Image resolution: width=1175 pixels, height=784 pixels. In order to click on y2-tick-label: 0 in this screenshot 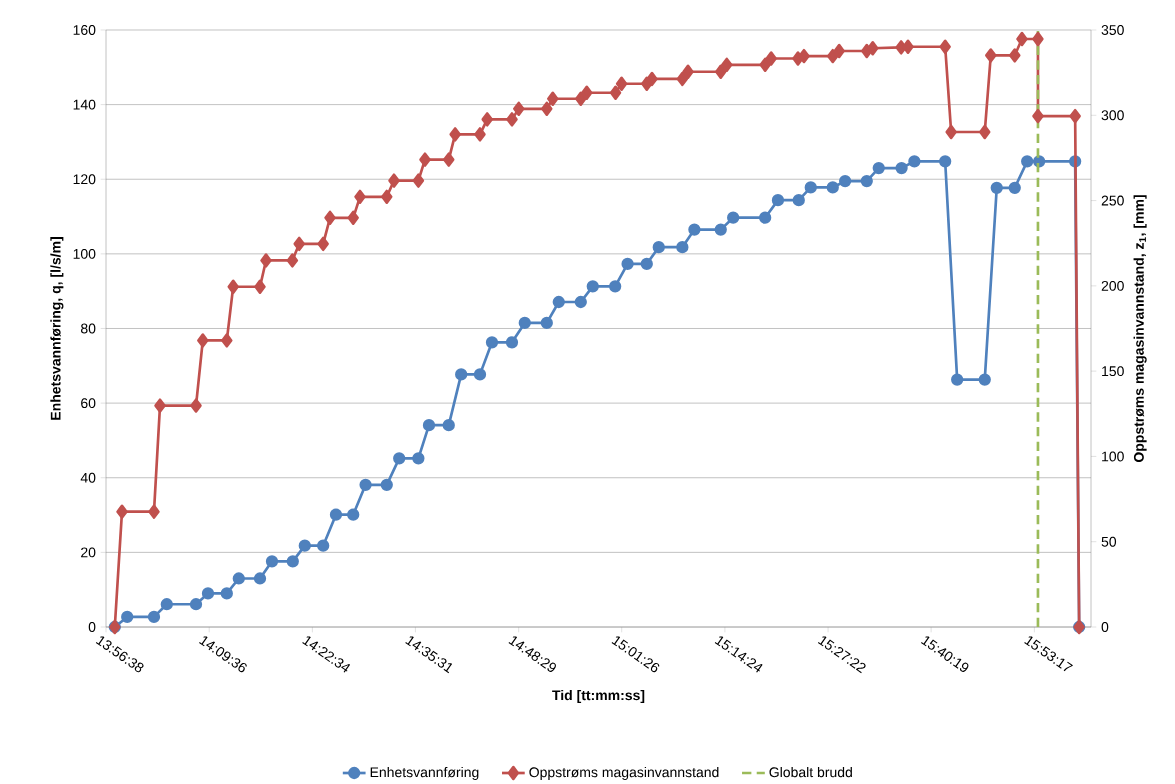, I will do `click(1105, 626)`.